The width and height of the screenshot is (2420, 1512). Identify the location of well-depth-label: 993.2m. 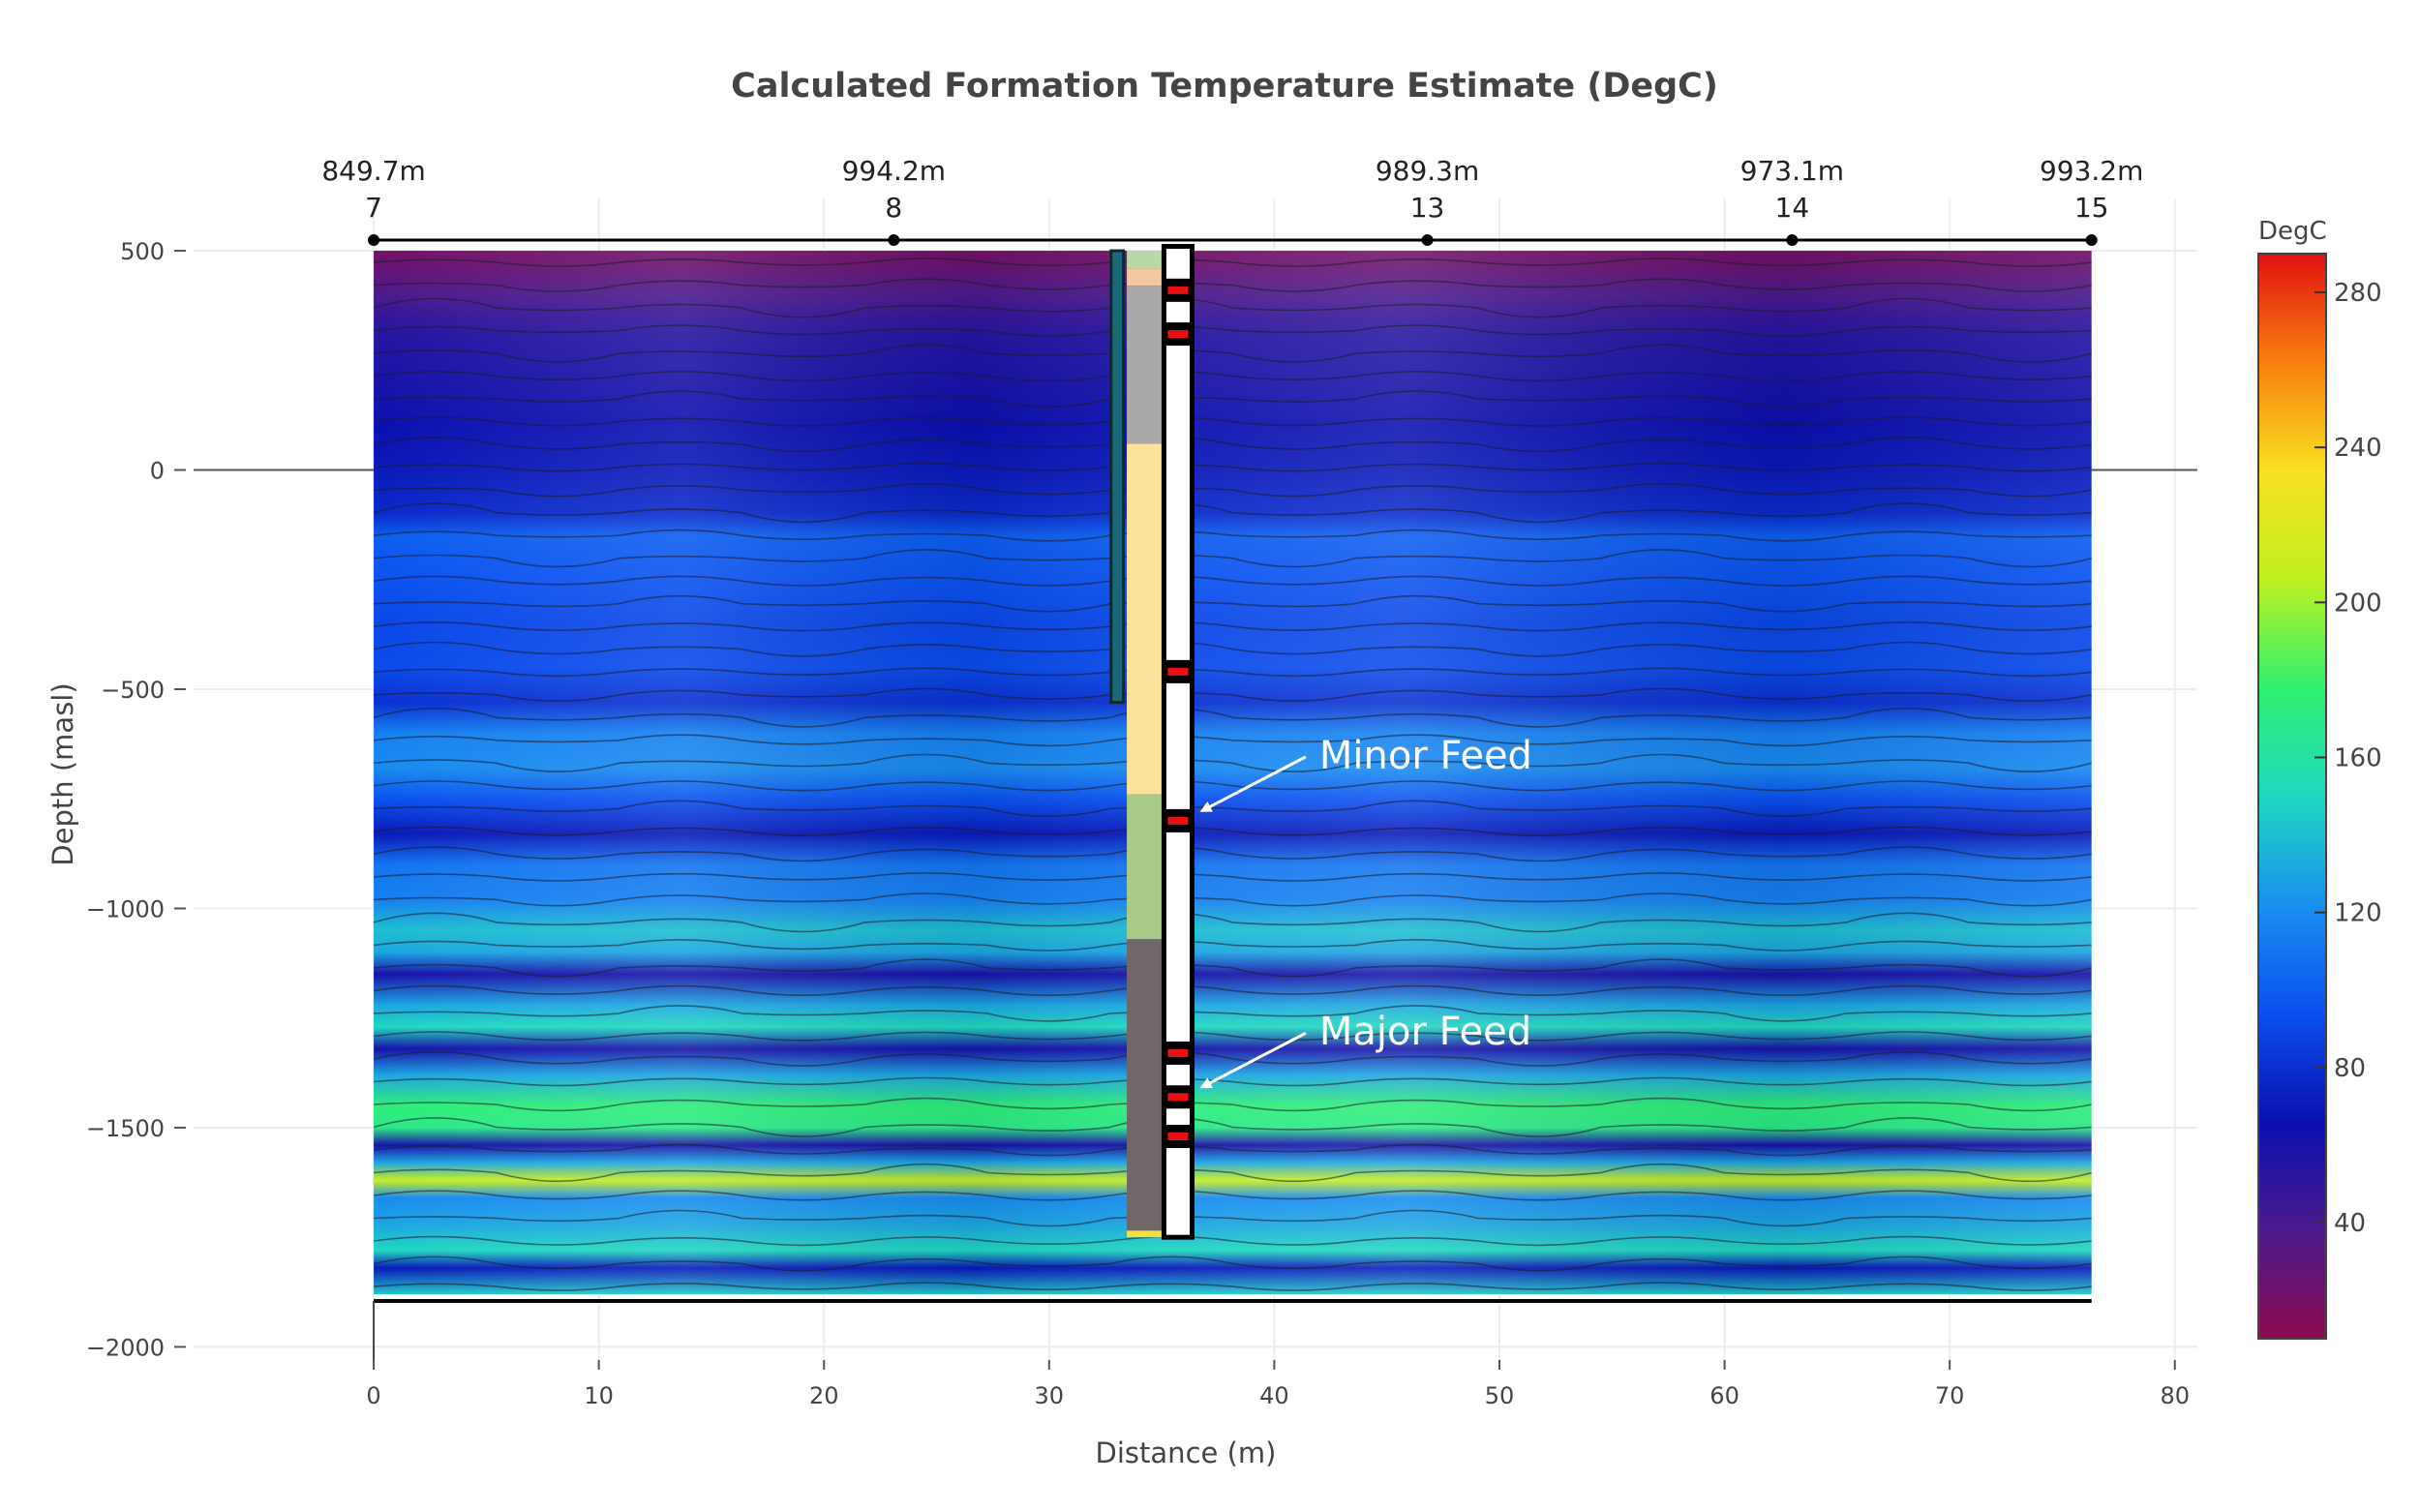
(2091, 171).